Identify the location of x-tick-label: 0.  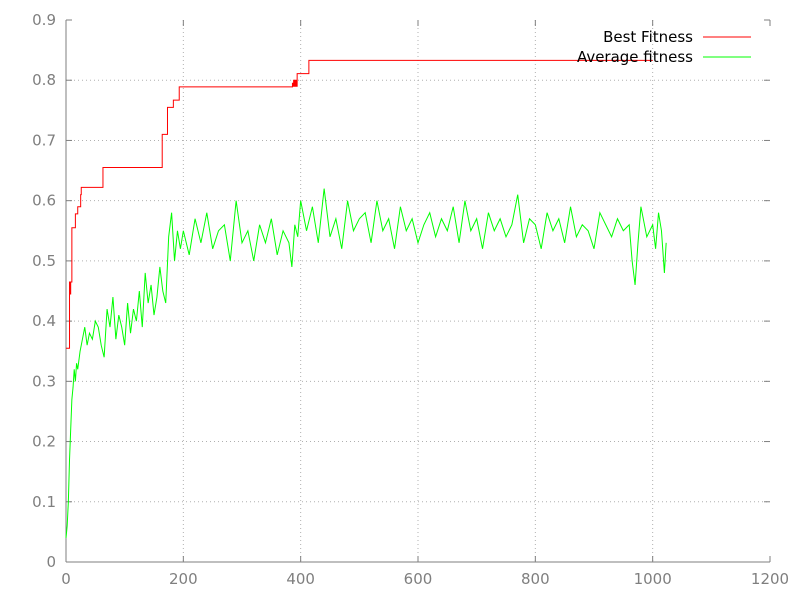
(66, 579).